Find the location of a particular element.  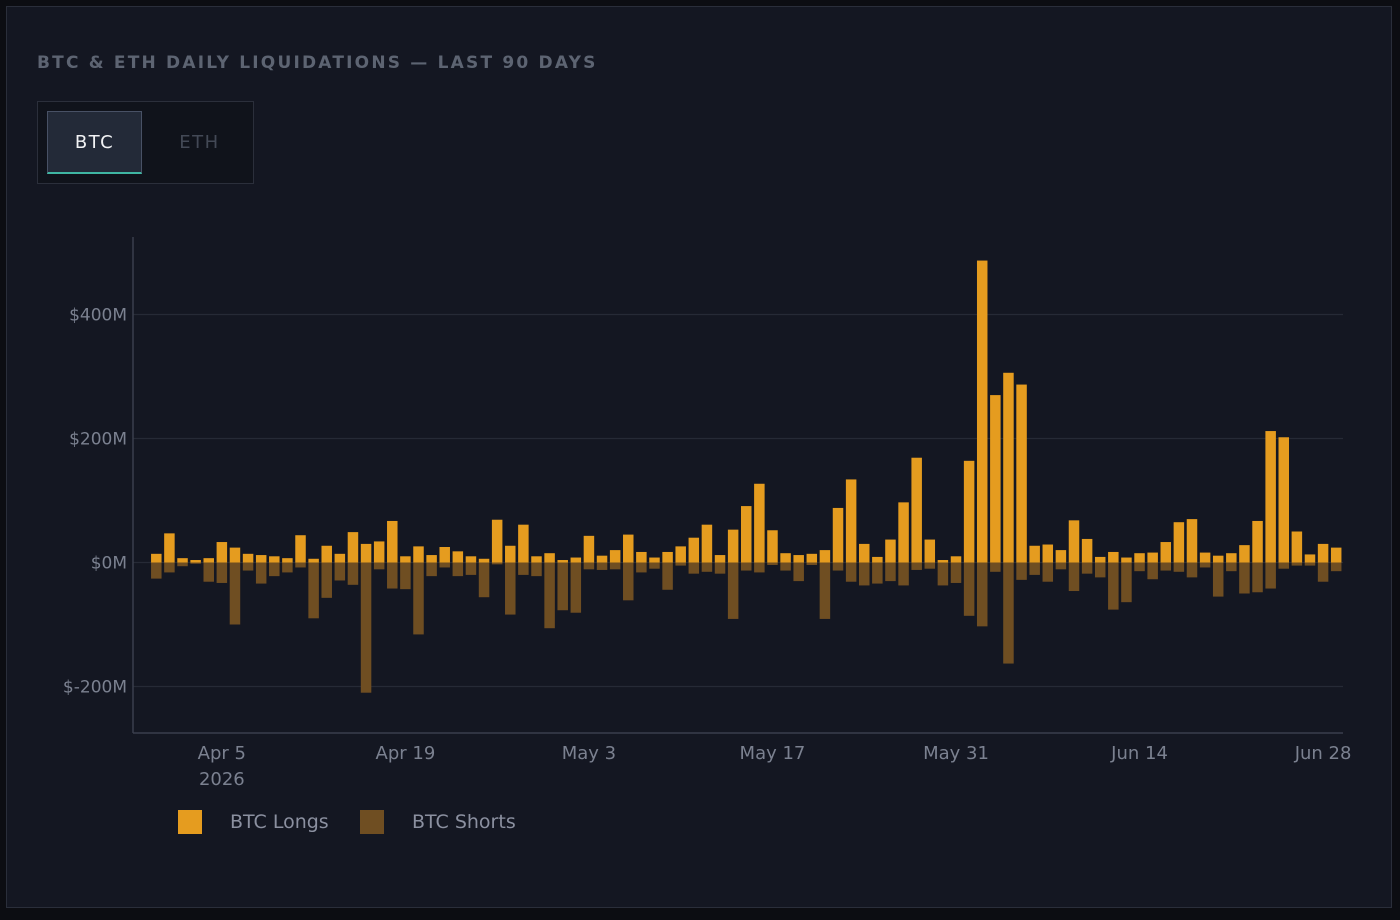

tab-eth: ETH is located at coordinates (199, 142).